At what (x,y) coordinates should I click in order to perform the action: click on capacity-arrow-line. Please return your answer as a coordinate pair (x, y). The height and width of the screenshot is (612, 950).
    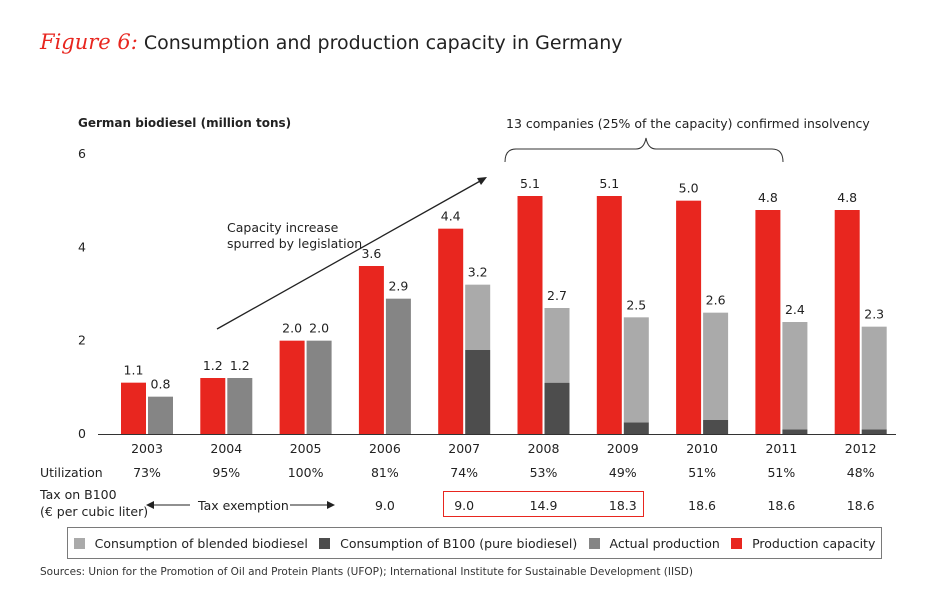
    Looking at the image, I should click on (349, 254).